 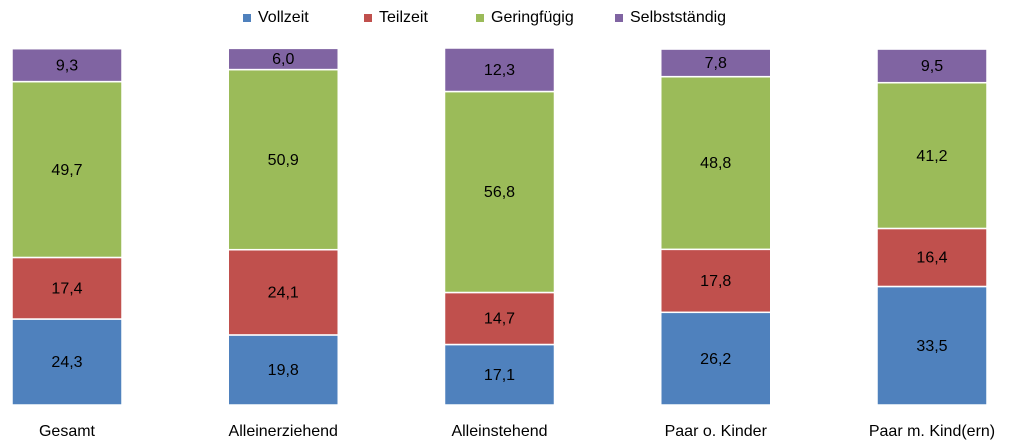 I want to click on data-label: 56,8, so click(x=499, y=192).